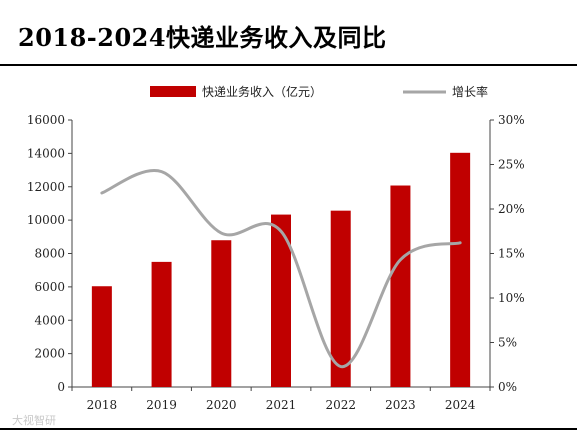 This screenshot has height=439, width=577. What do you see at coordinates (102, 405) in the screenshot?
I see `x-tick-label: 2018` at bounding box center [102, 405].